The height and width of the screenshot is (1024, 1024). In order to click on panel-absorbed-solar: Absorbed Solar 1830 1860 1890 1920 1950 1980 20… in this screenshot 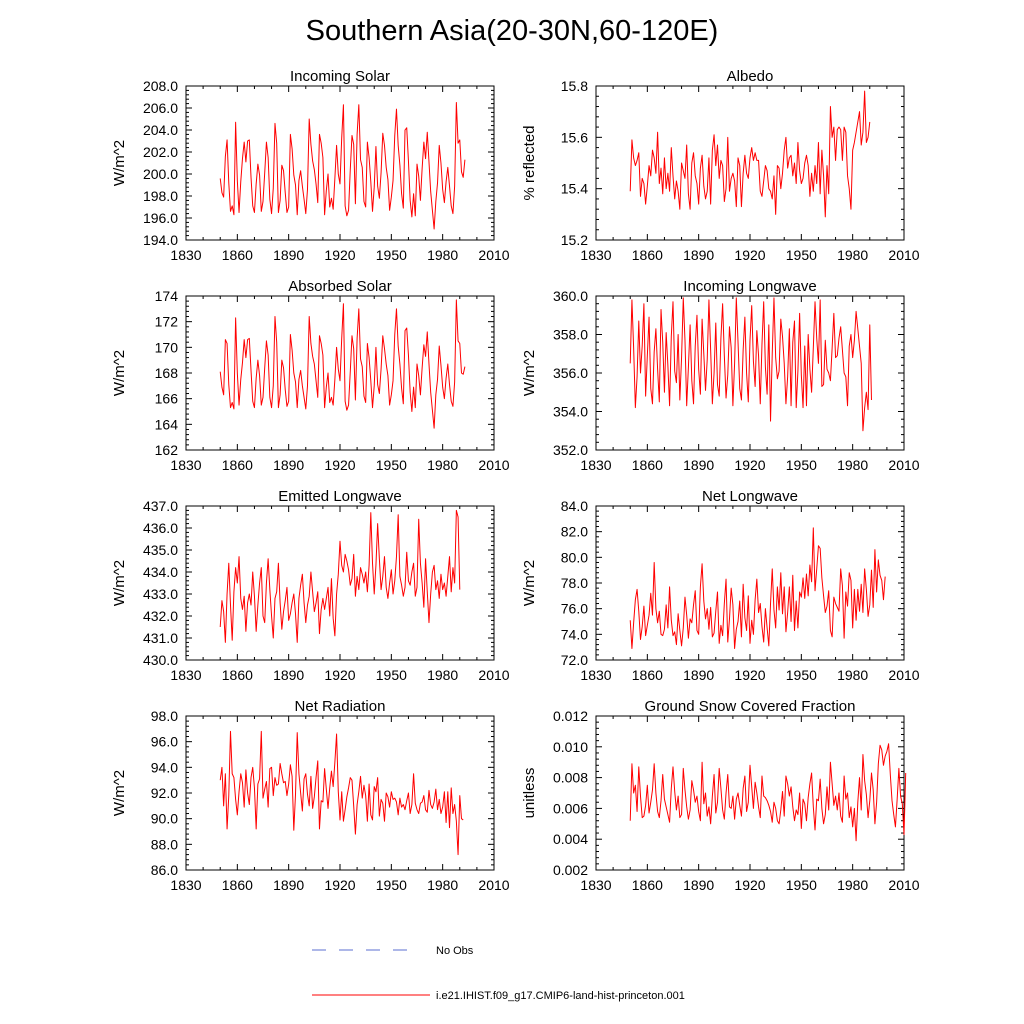, I will do `click(310, 375)`.